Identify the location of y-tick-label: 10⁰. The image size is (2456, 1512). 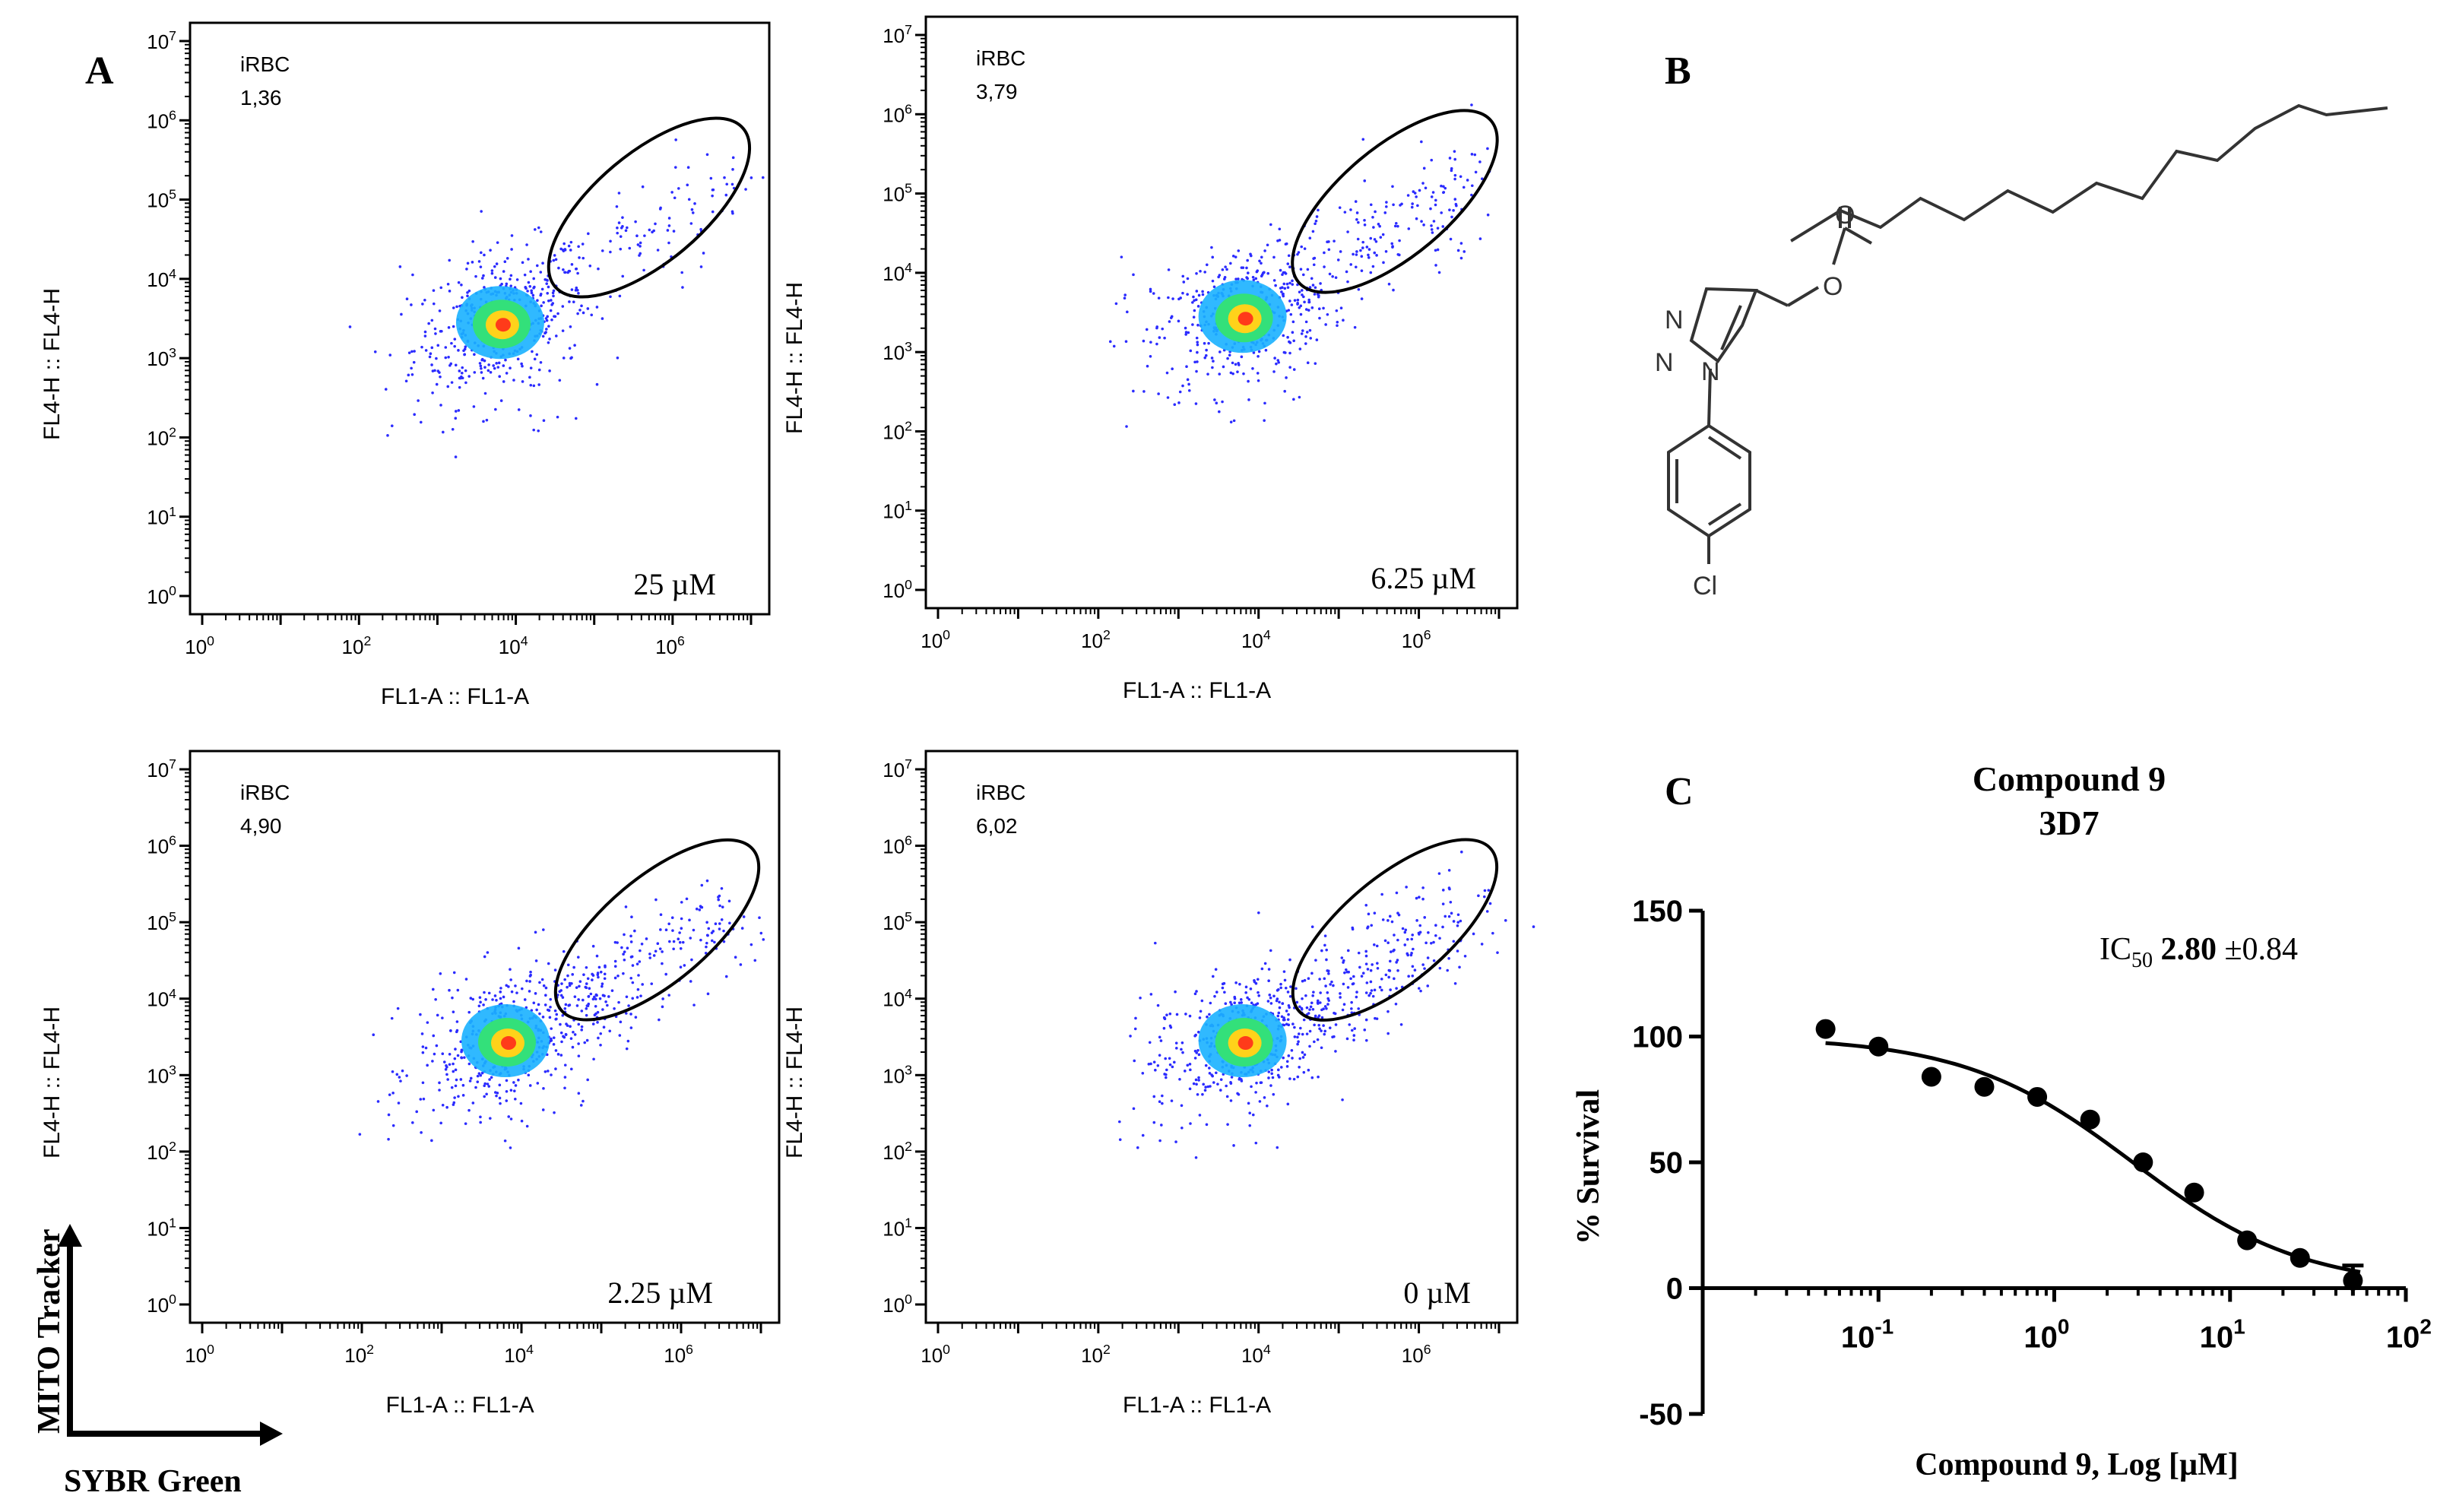
(898, 1304).